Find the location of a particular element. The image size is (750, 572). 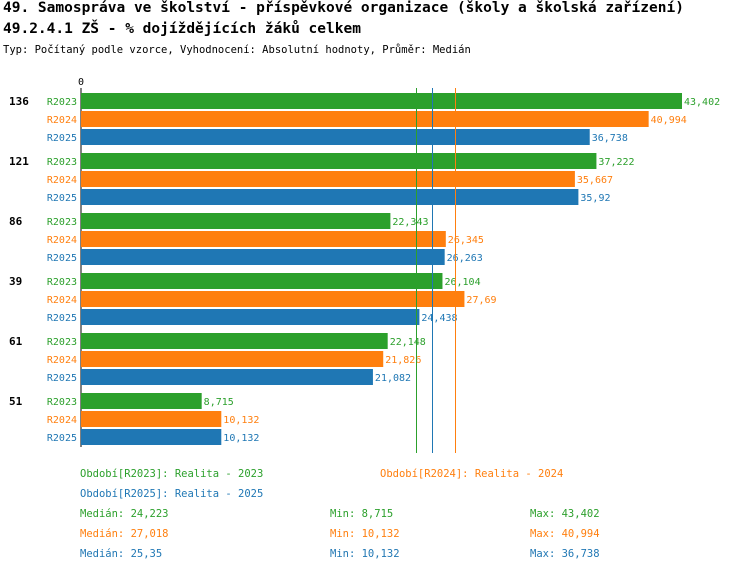

data-label: 21,826 is located at coordinates (403, 360).